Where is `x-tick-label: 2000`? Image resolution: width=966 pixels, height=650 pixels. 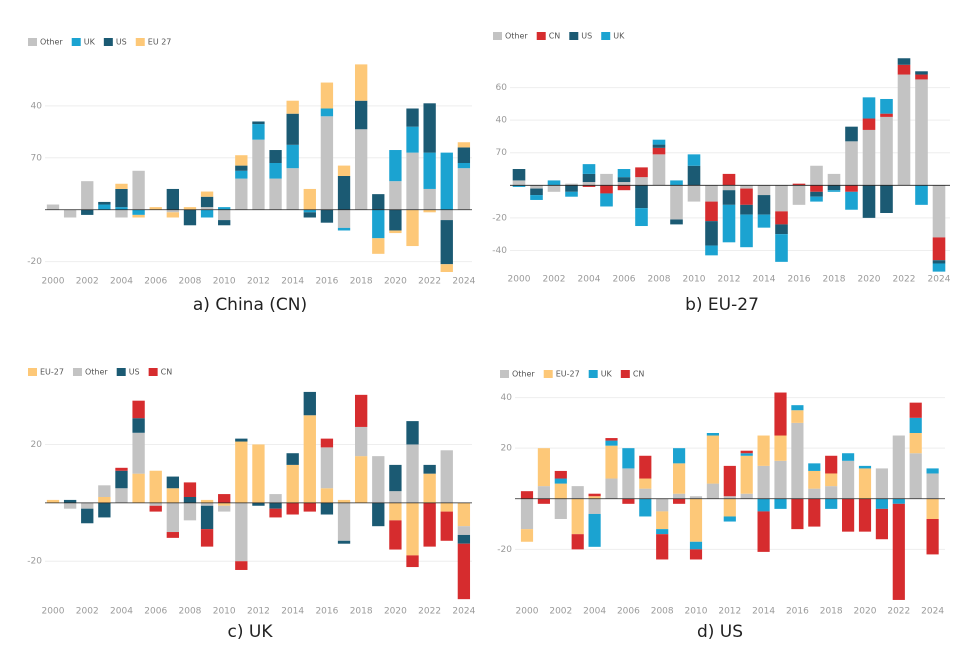
x-tick-label: 2000 is located at coordinates (519, 280).